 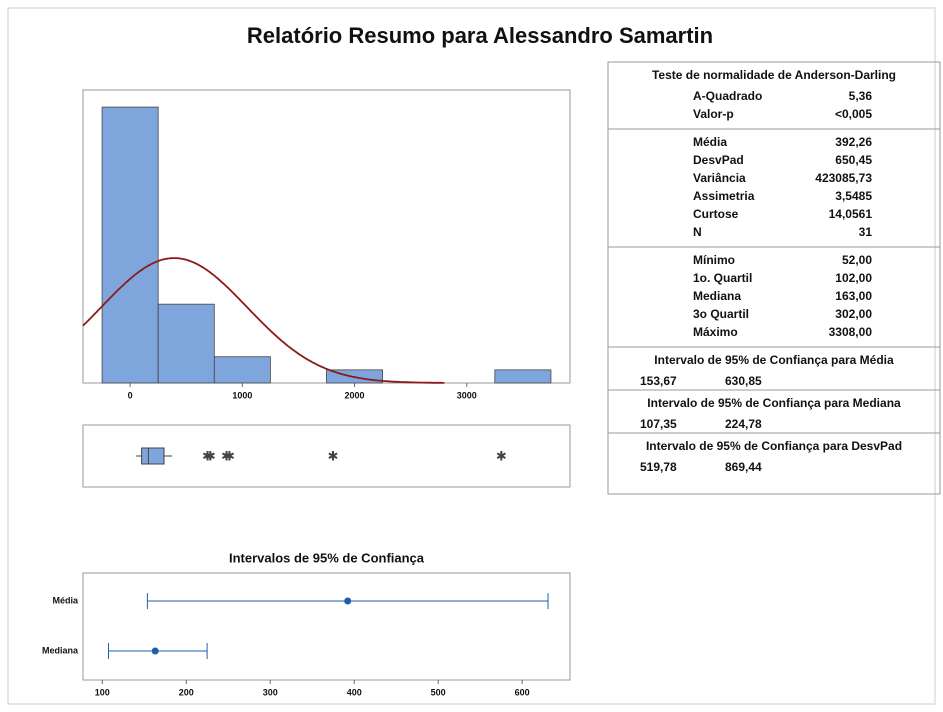 I want to click on stat-value: 650,45, so click(x=853, y=160).